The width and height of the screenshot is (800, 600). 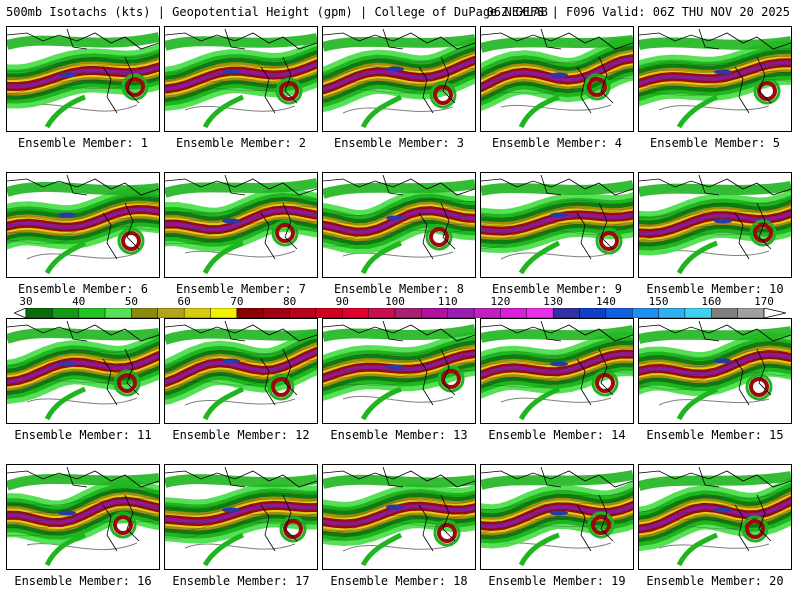 I want to click on member-label: Ensemble Member: 11, so click(x=83, y=435).